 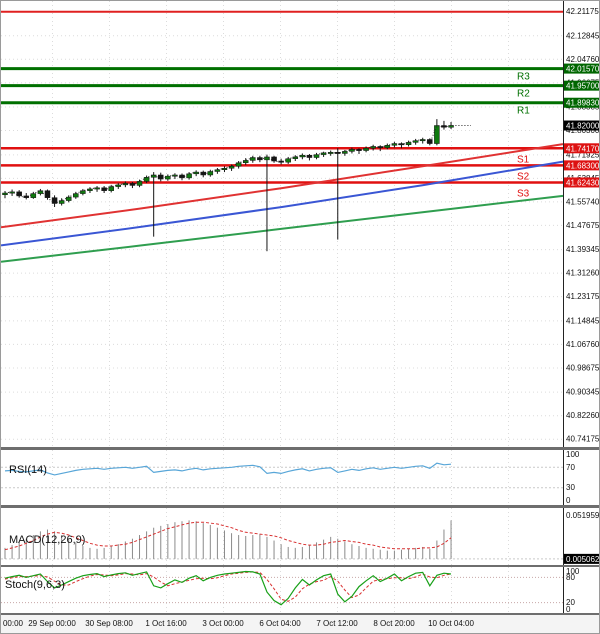 I want to click on rsi-chart: 100 70 30 0, so click(x=300, y=477).